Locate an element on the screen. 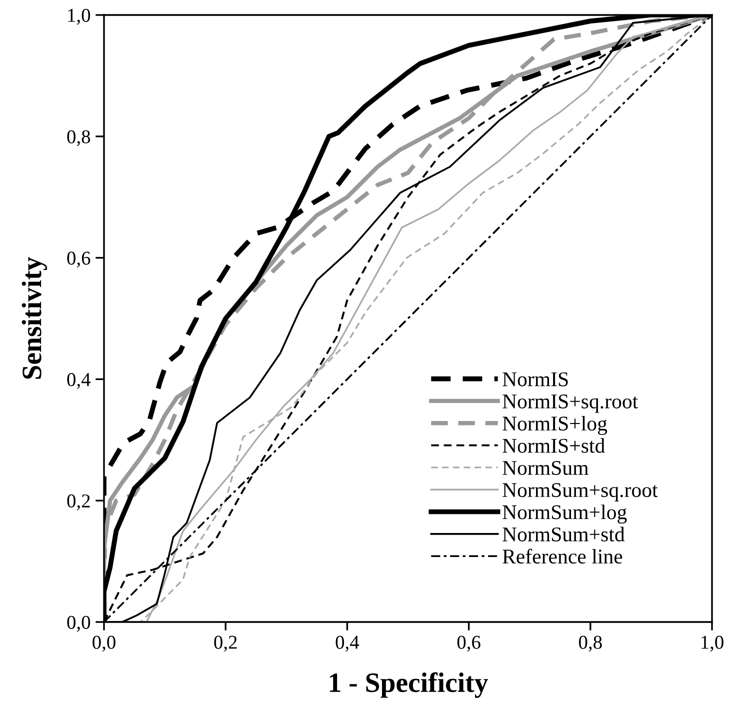  y-tick-label: 0,4 is located at coordinates (78, 381).